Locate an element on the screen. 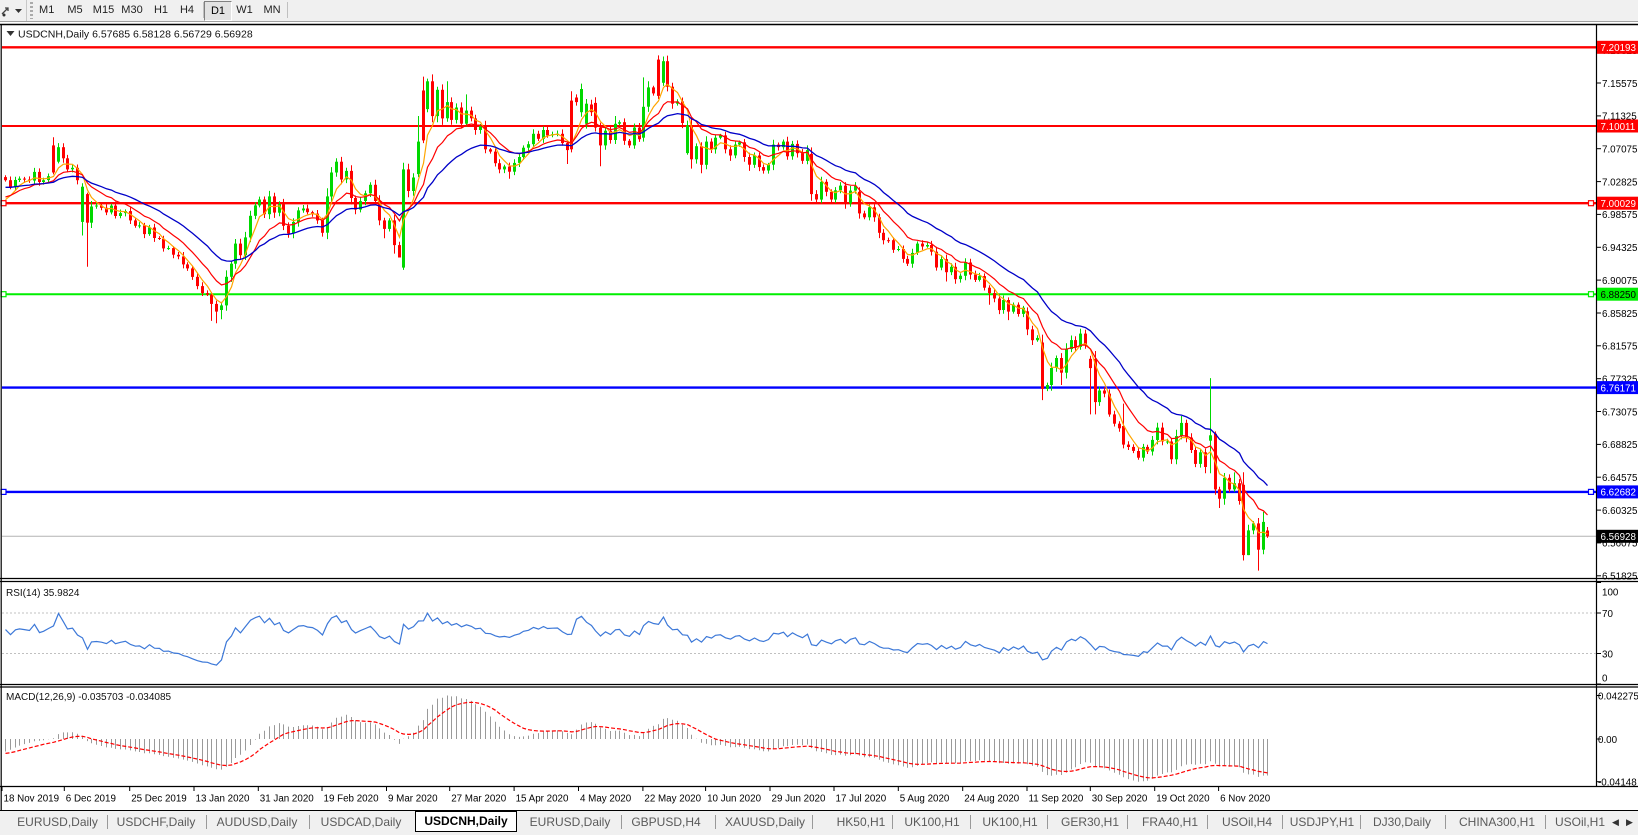  svg-text: 0.042275 is located at coordinates (1618, 696).